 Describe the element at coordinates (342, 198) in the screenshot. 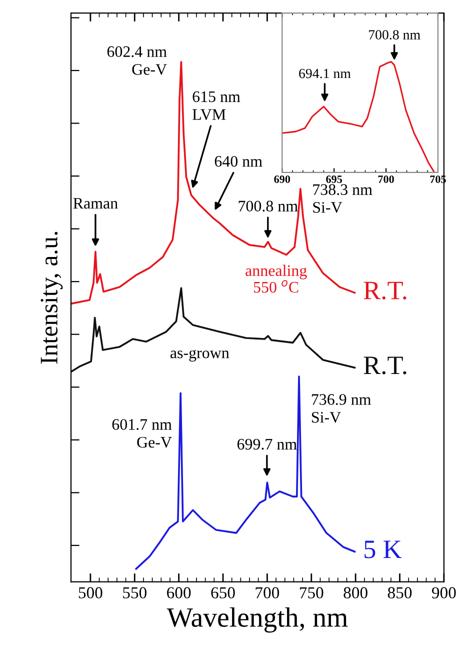

I see `annotation: 738.3 nm Si-V` at that location.